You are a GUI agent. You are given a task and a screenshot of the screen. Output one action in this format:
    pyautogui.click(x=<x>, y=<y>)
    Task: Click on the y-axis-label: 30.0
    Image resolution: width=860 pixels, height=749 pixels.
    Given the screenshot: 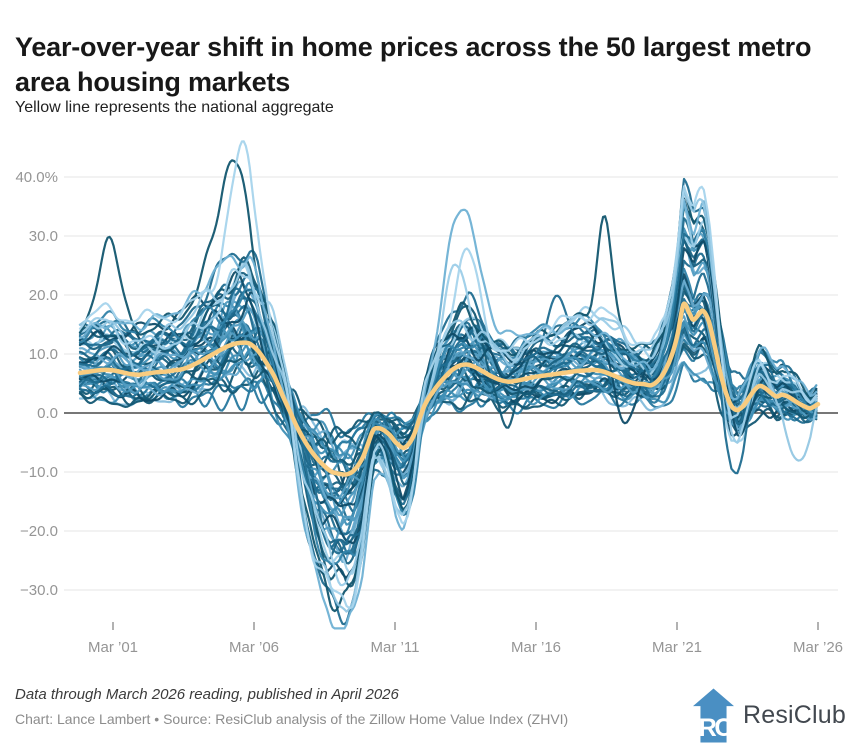 What is the action you would take?
    pyautogui.click(x=43, y=236)
    